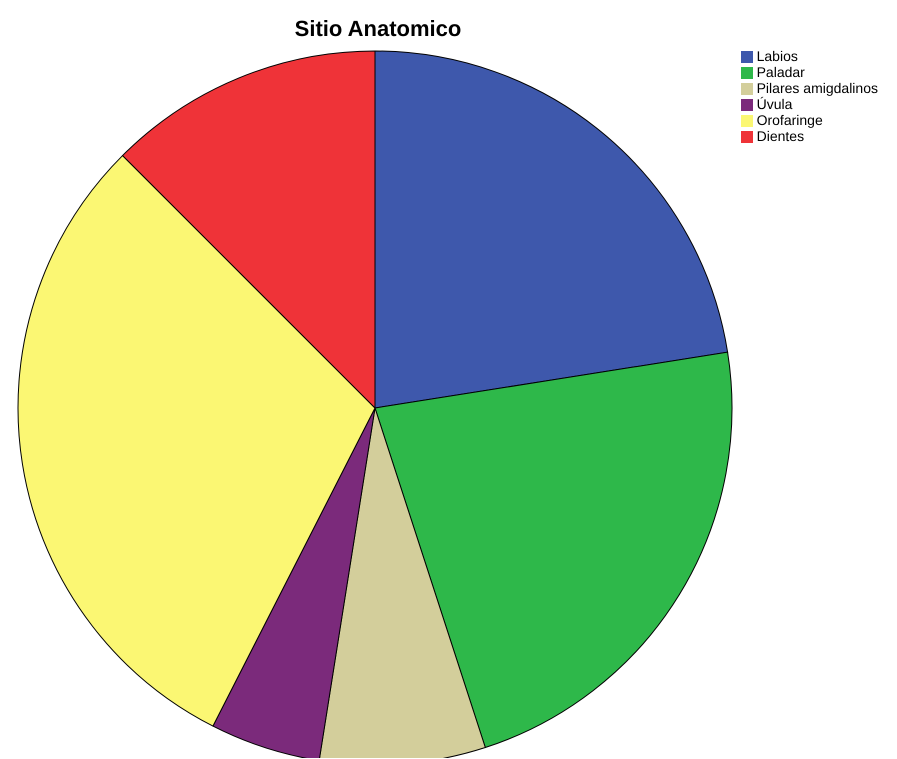 The width and height of the screenshot is (897, 759). Describe the element at coordinates (789, 120) in the screenshot. I see `legend-label: Orofaringe` at that location.